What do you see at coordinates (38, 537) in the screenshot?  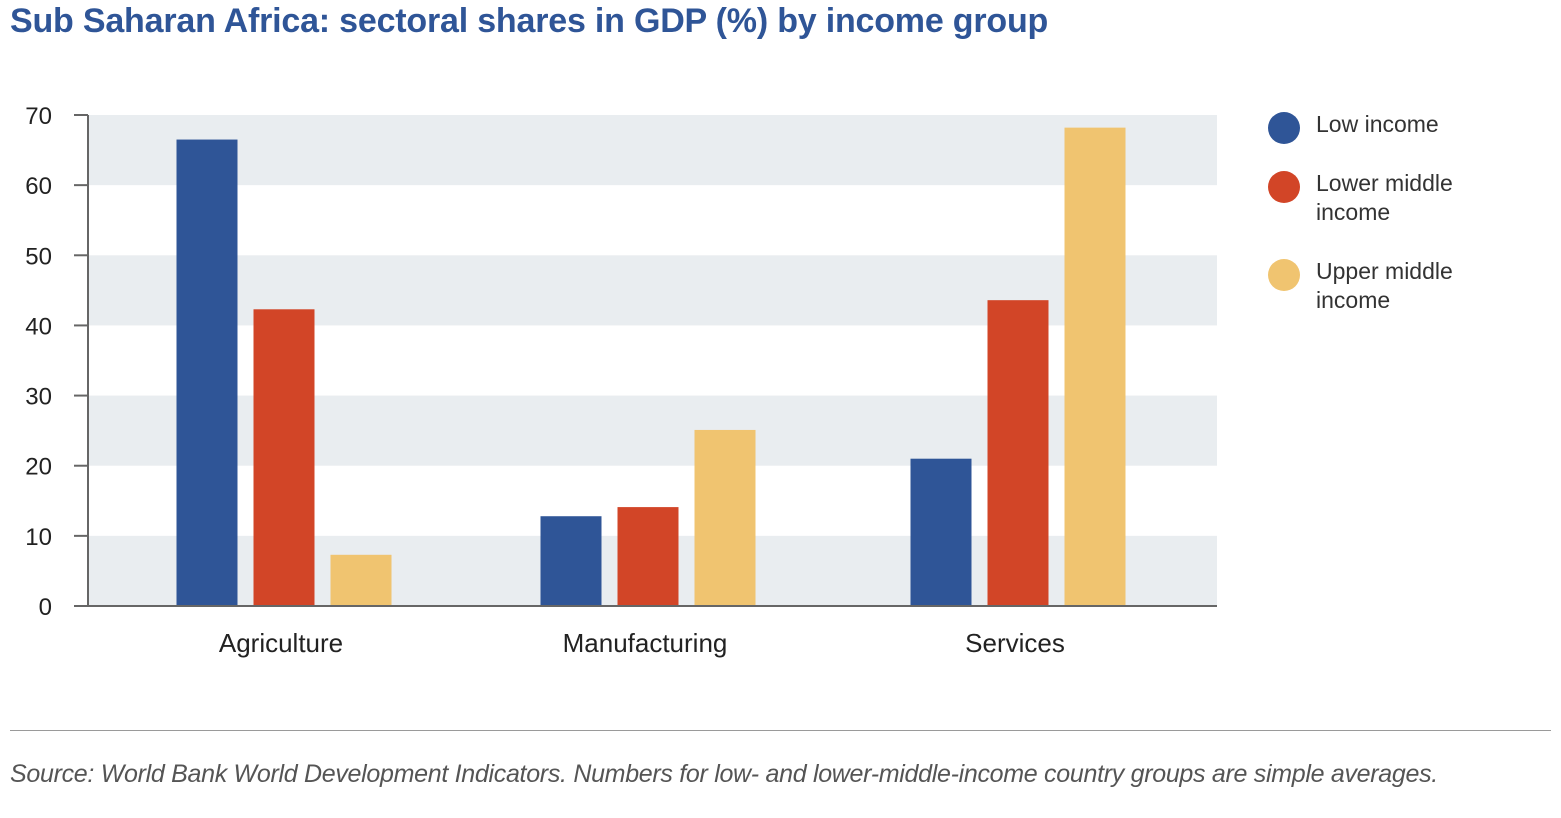 I see `y-tick-label: 10` at bounding box center [38, 537].